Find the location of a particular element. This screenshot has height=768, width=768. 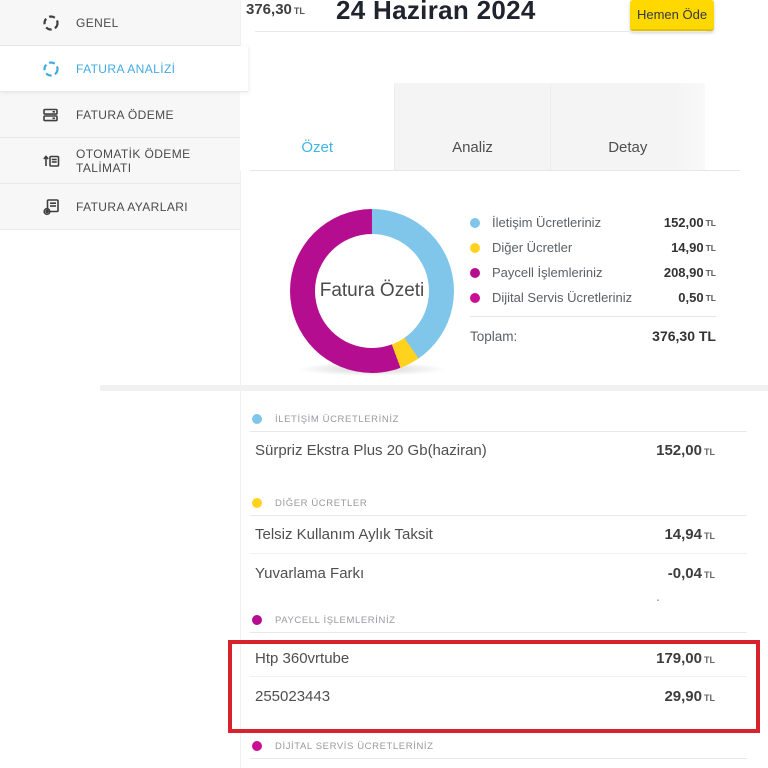

cards-icon is located at coordinates (51, 115).